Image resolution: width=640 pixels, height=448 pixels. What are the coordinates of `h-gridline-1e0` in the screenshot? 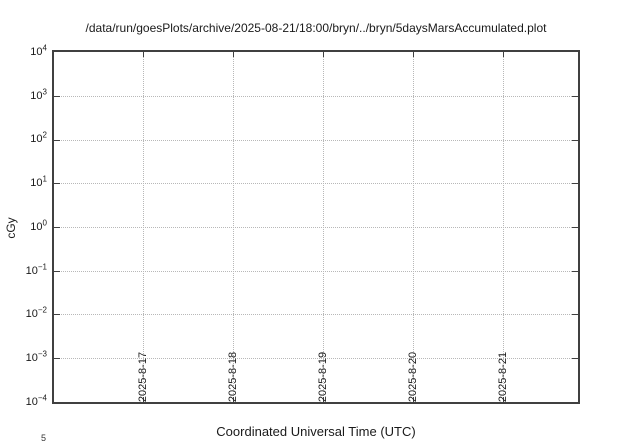 It's located at (316, 227).